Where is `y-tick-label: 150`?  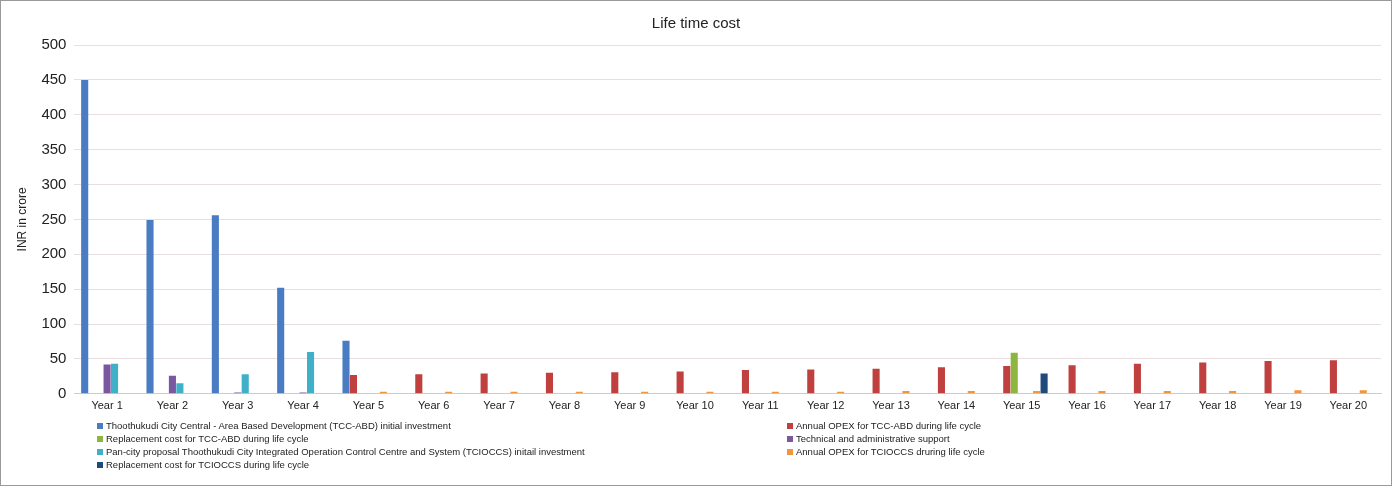
y-tick-label: 150 is located at coordinates (54, 288).